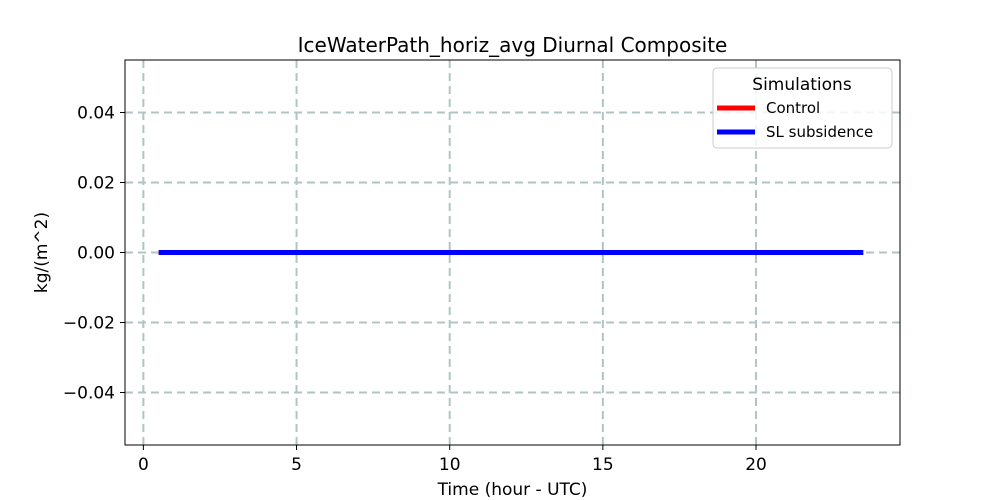 This screenshot has height=500, width=1000. What do you see at coordinates (89, 394) in the screenshot?
I see `y-tick-label: −0.04` at bounding box center [89, 394].